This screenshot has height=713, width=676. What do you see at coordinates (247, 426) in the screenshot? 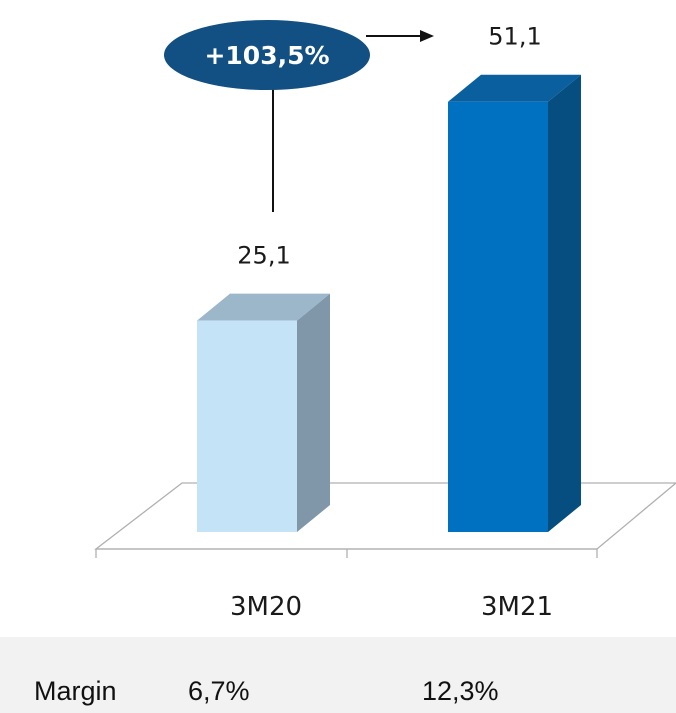
I see `bar-3m20` at bounding box center [247, 426].